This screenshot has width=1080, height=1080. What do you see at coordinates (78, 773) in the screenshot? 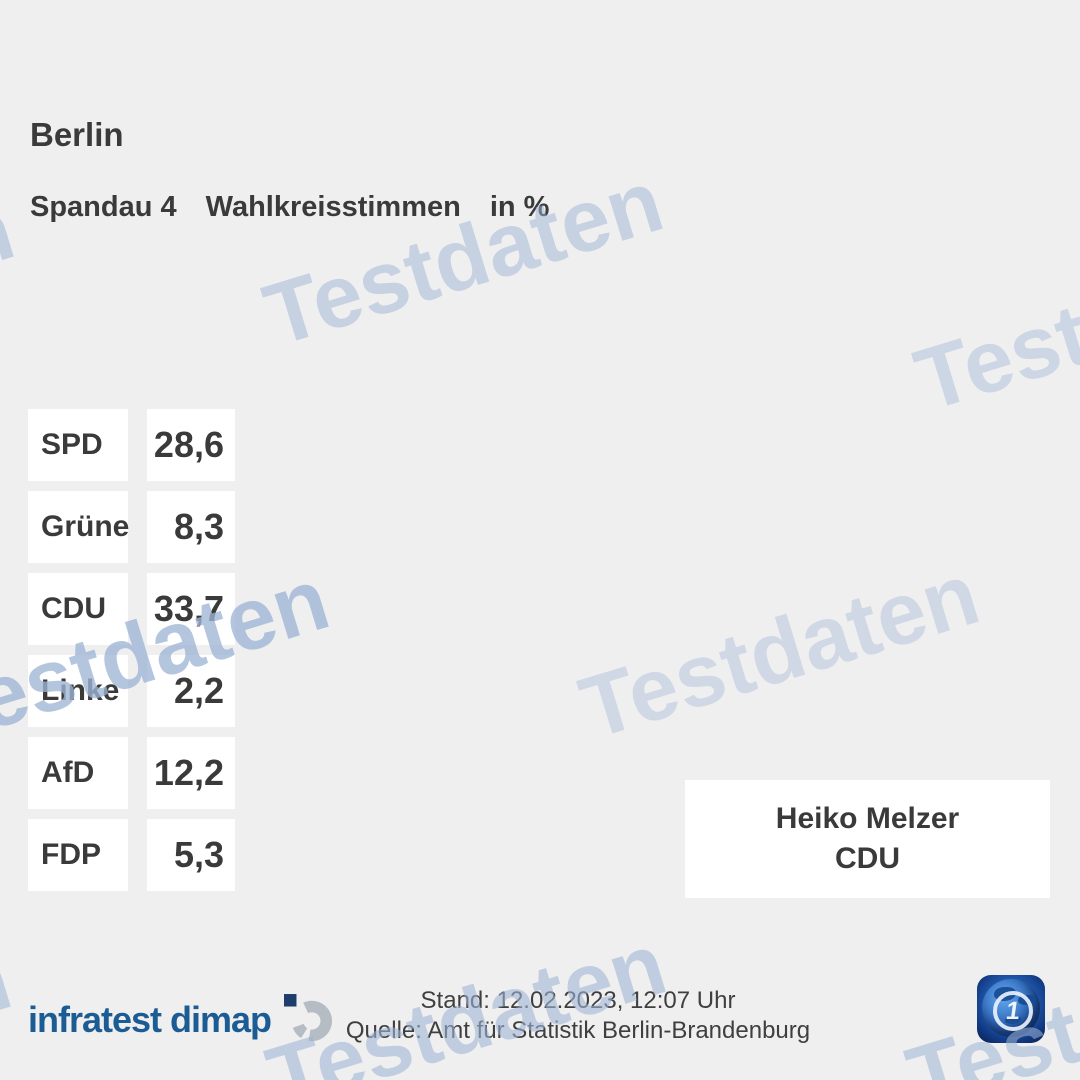
I see `party-label: AfD` at bounding box center [78, 773].